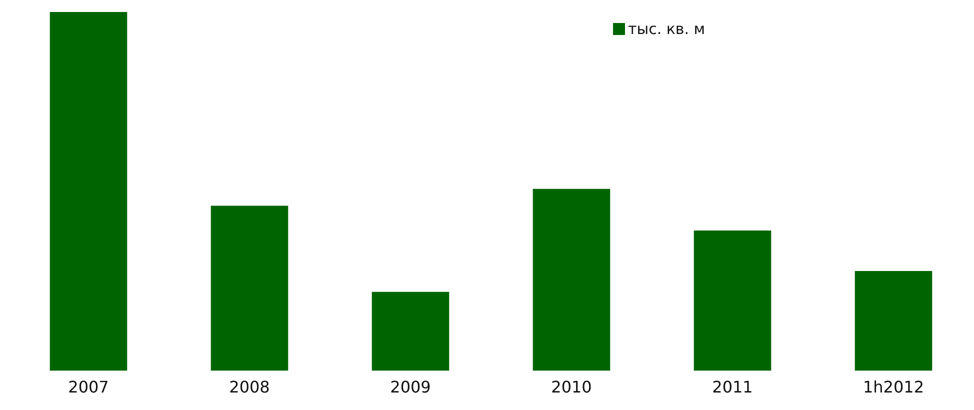 The height and width of the screenshot is (410, 974). What do you see at coordinates (571, 387) in the screenshot?
I see `x-tick-label: 2010` at bounding box center [571, 387].